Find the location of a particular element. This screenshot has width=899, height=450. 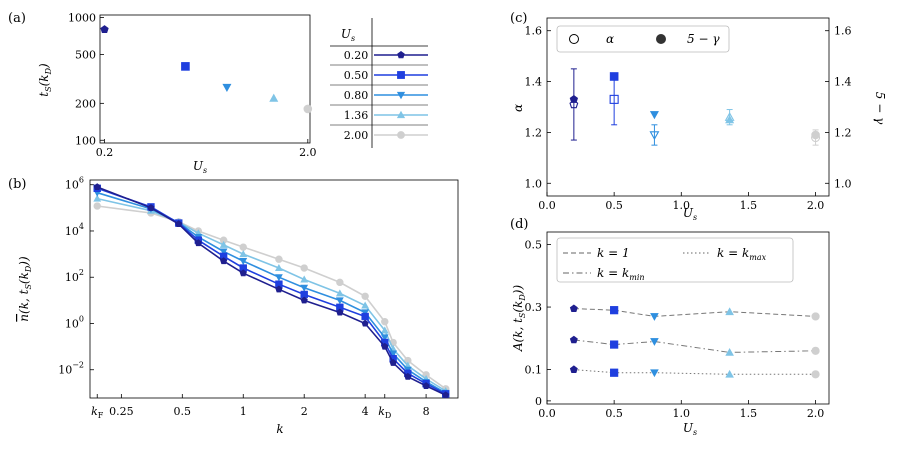

b-xtick-label-7: 8 is located at coordinates (426, 411).